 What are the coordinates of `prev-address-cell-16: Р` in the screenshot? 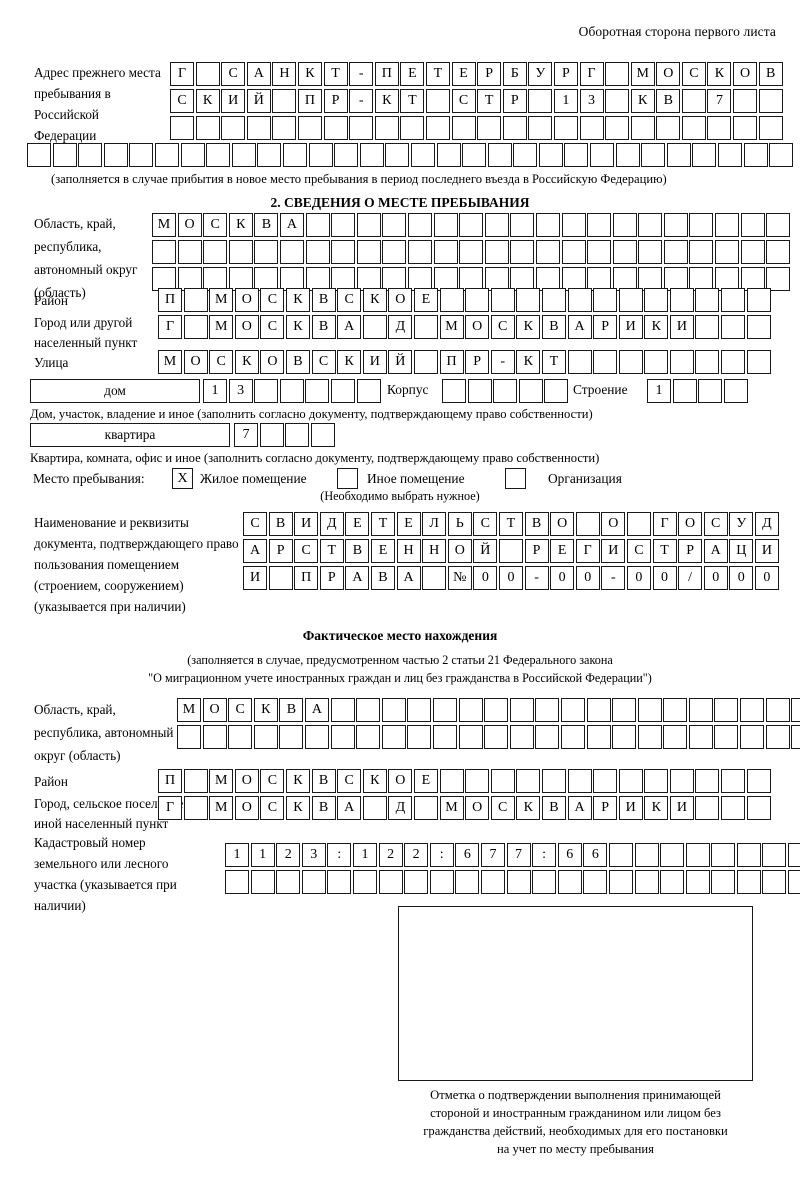 It's located at (565, 74).